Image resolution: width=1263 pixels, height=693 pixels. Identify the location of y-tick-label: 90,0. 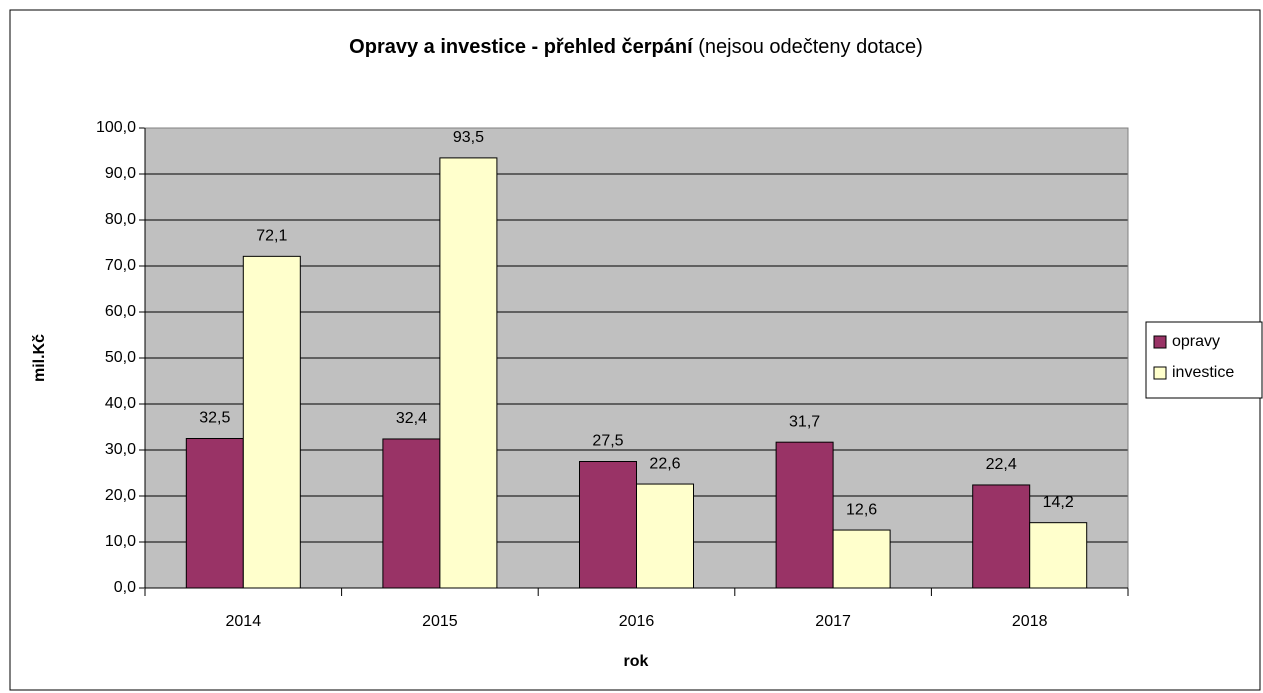
(120, 173).